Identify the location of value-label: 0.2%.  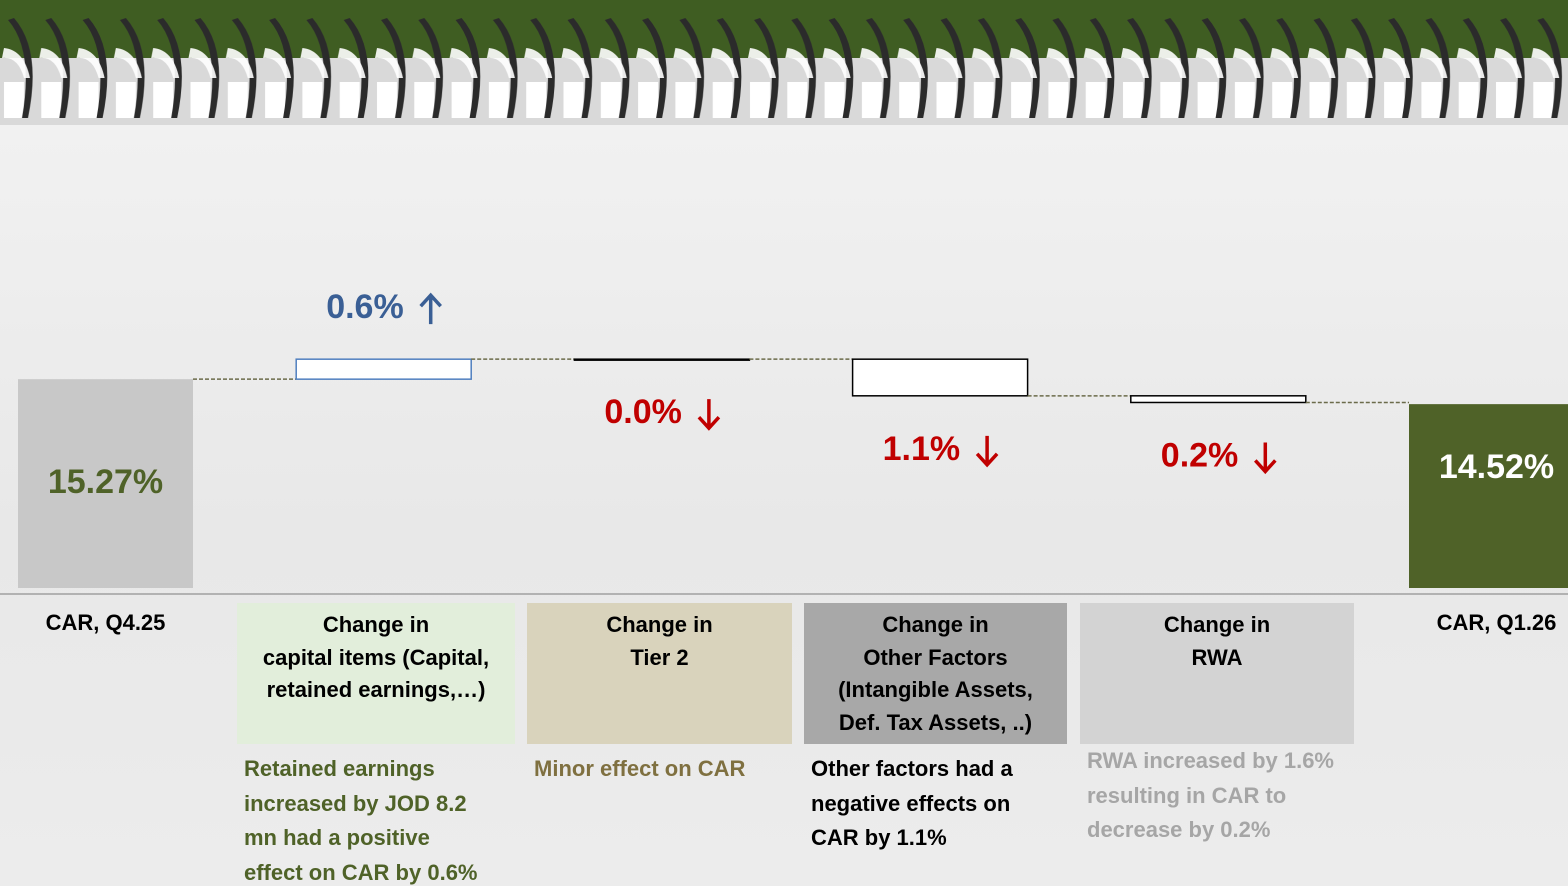
(1200, 455).